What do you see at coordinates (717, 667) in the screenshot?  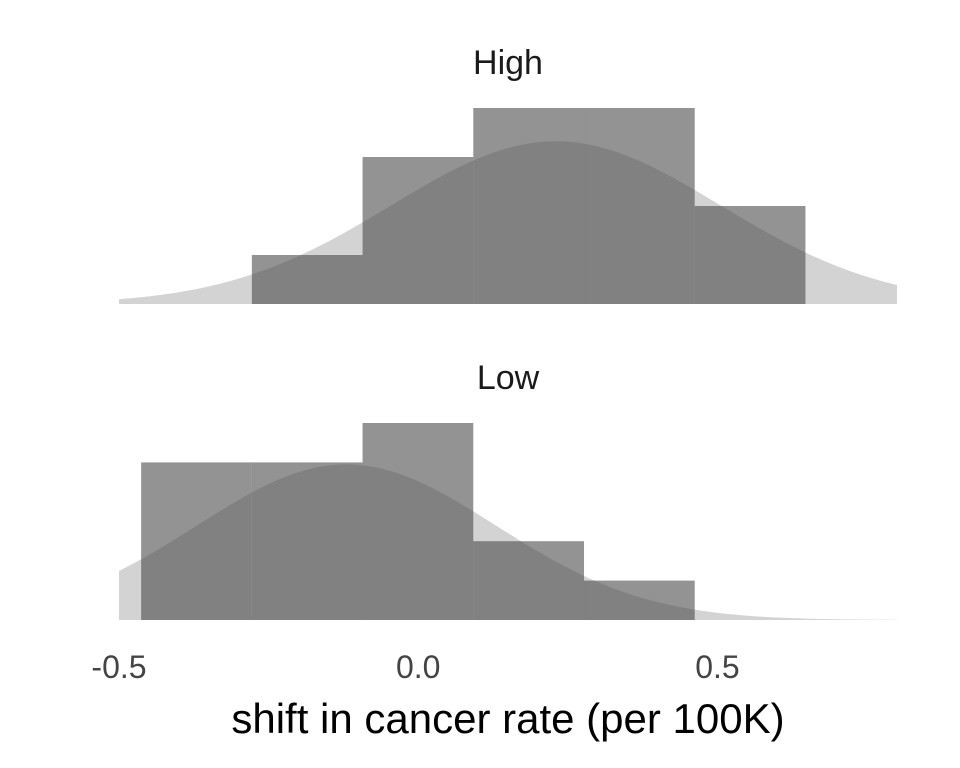 I see `x-tick-label: 0.5` at bounding box center [717, 667].